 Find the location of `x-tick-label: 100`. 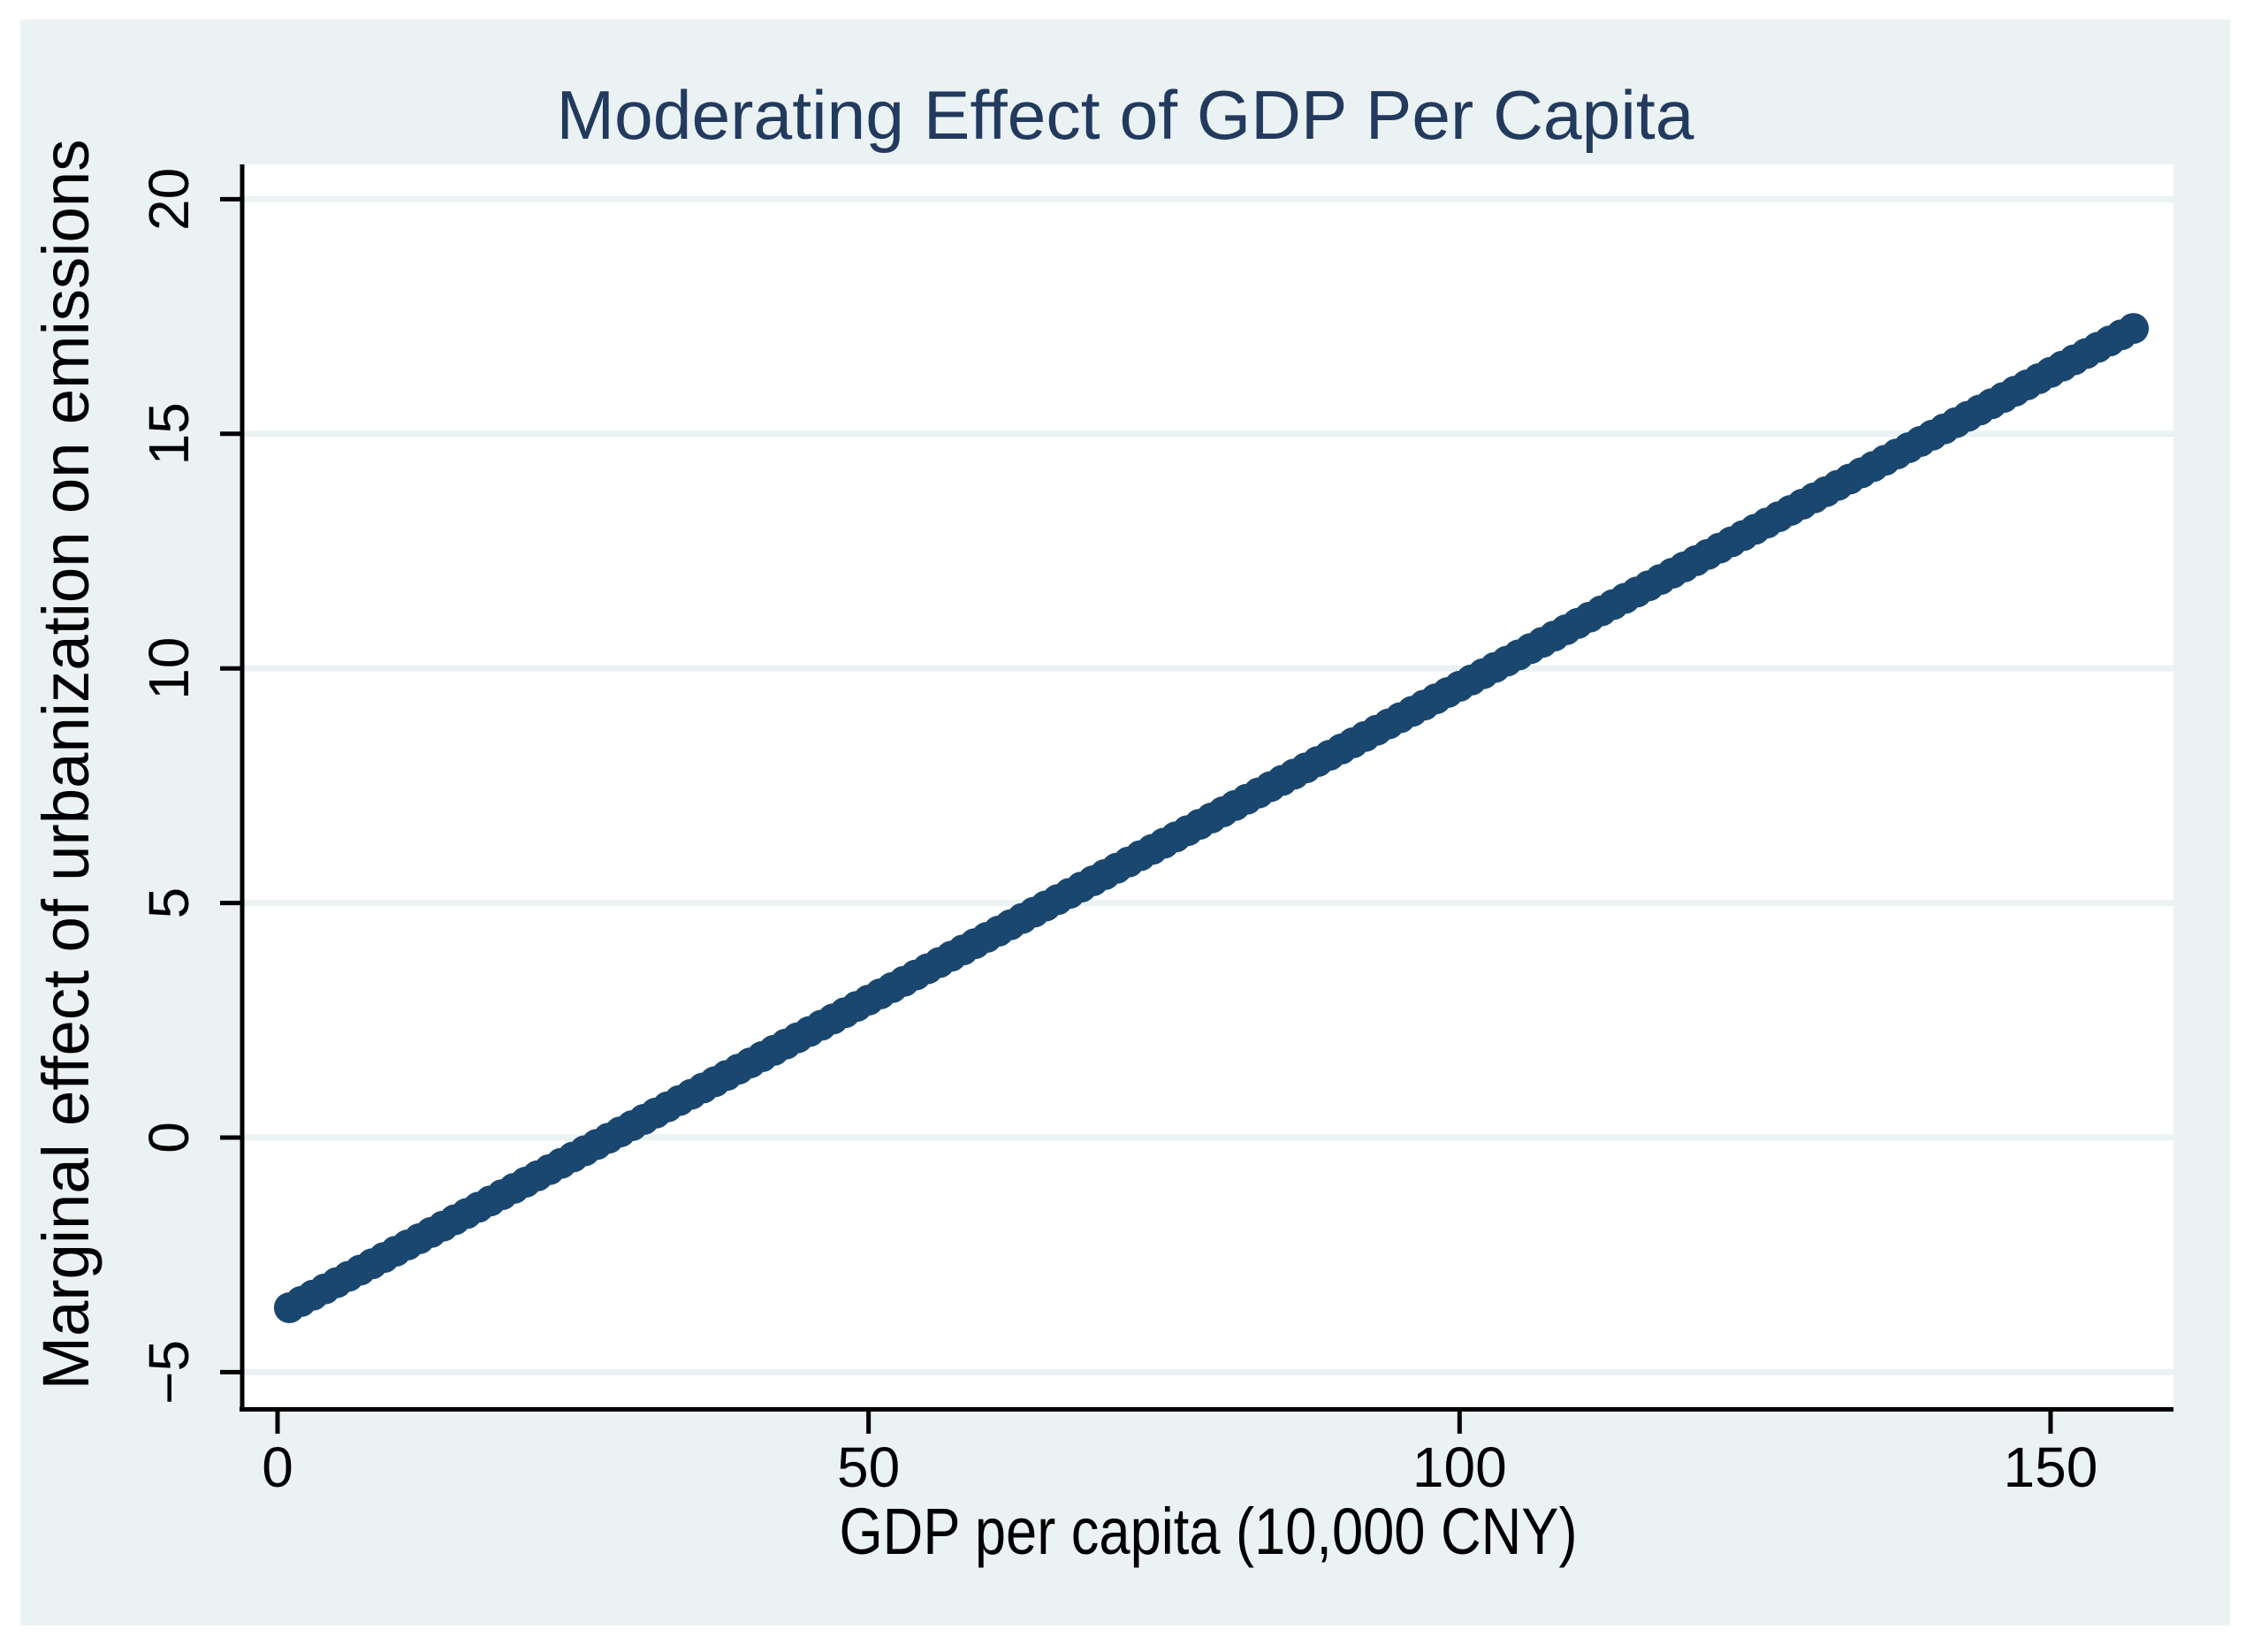

x-tick-label: 100 is located at coordinates (1459, 1467).